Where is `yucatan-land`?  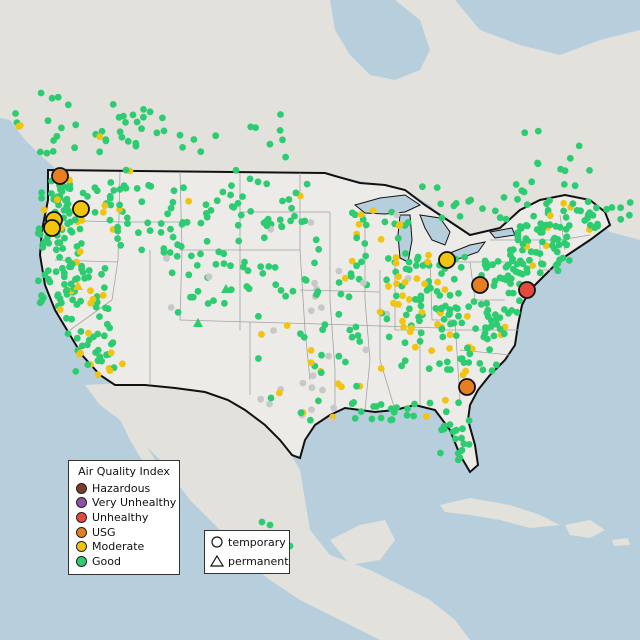 yucatan-land is located at coordinates (362, 542).